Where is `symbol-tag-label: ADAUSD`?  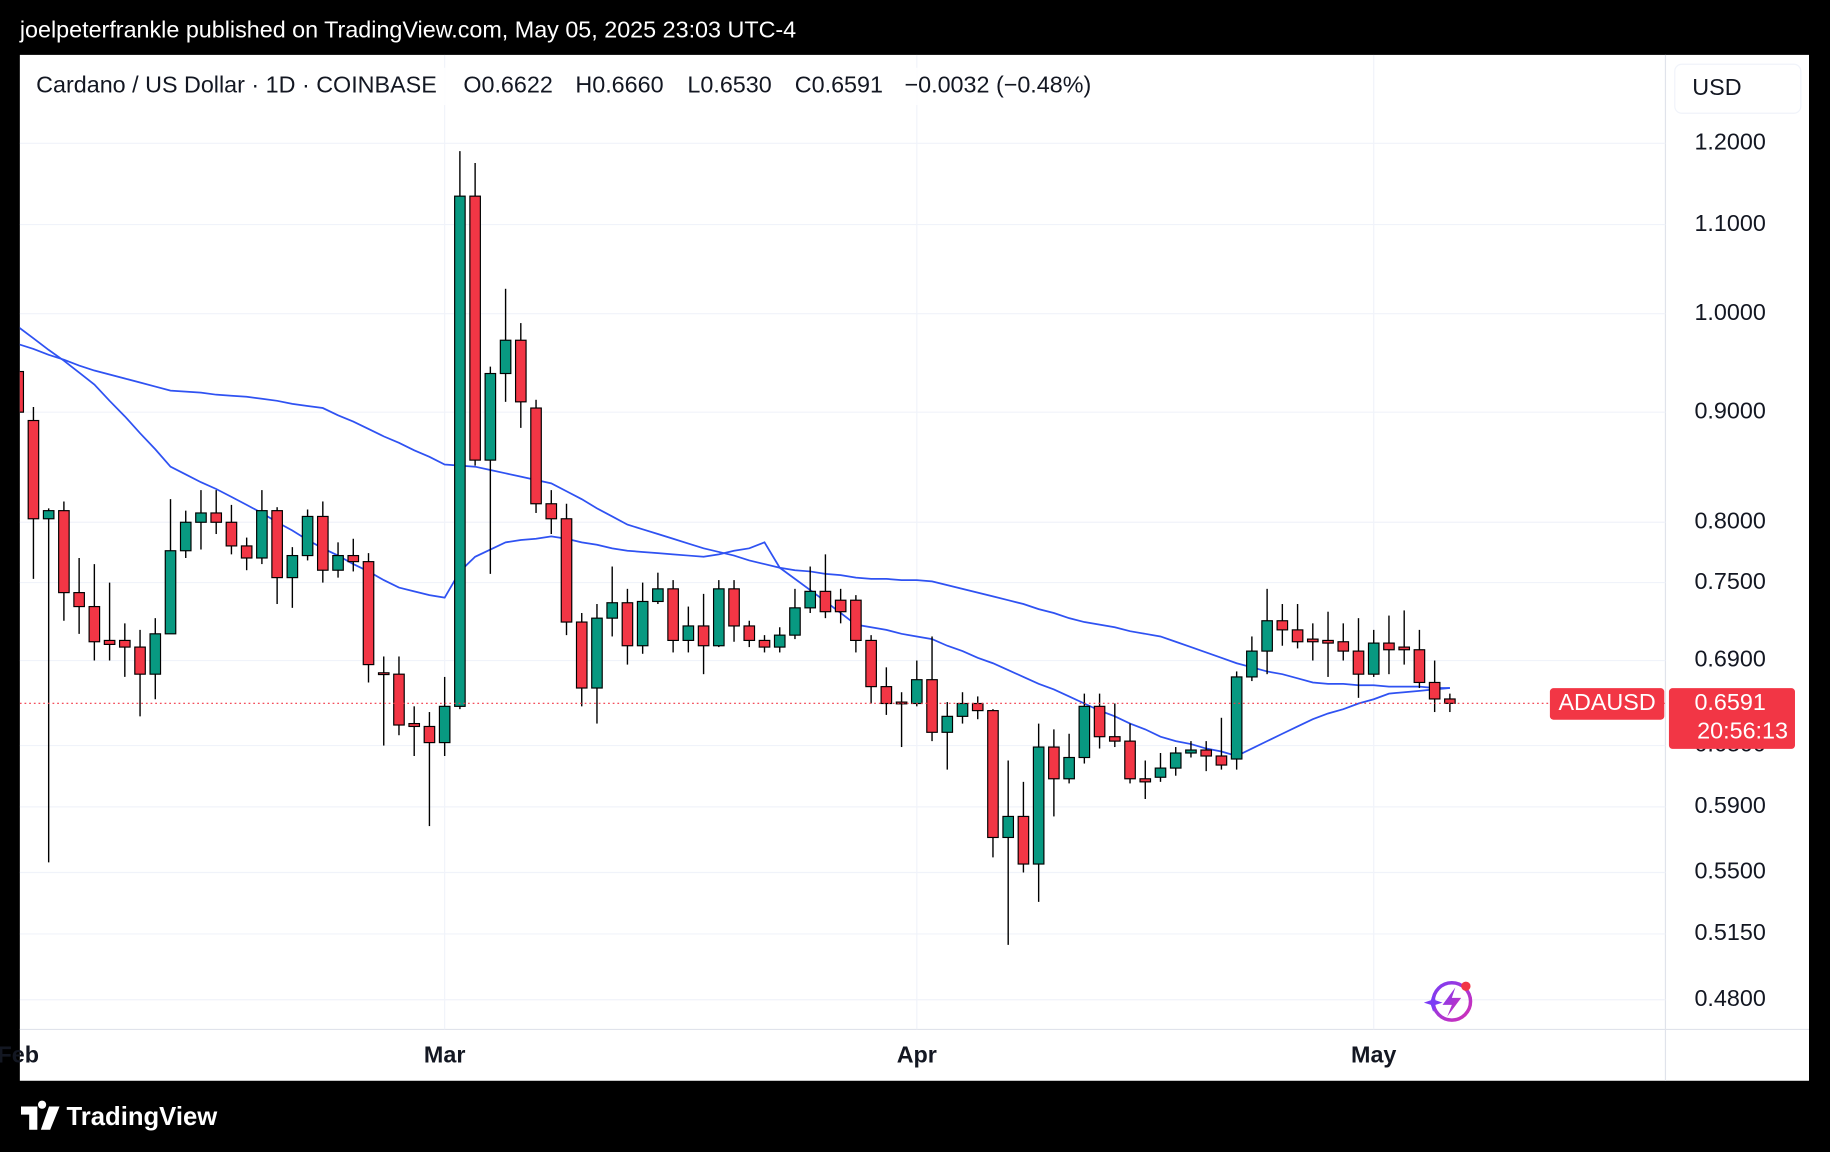
symbol-tag-label: ADAUSD is located at coordinates (1606, 702).